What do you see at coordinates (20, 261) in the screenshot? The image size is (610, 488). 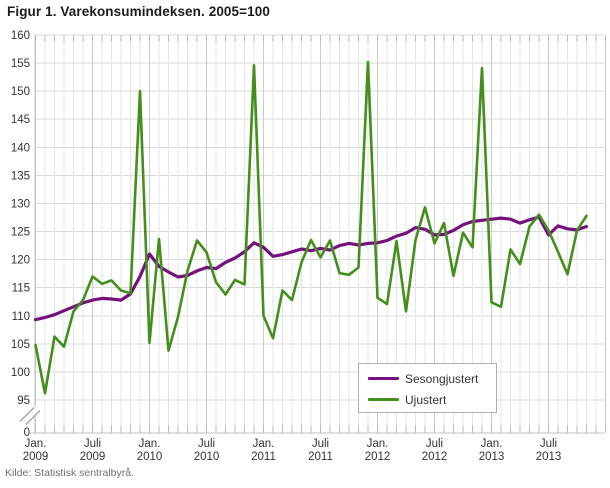 I see `y-tick-label: 120` at bounding box center [20, 261].